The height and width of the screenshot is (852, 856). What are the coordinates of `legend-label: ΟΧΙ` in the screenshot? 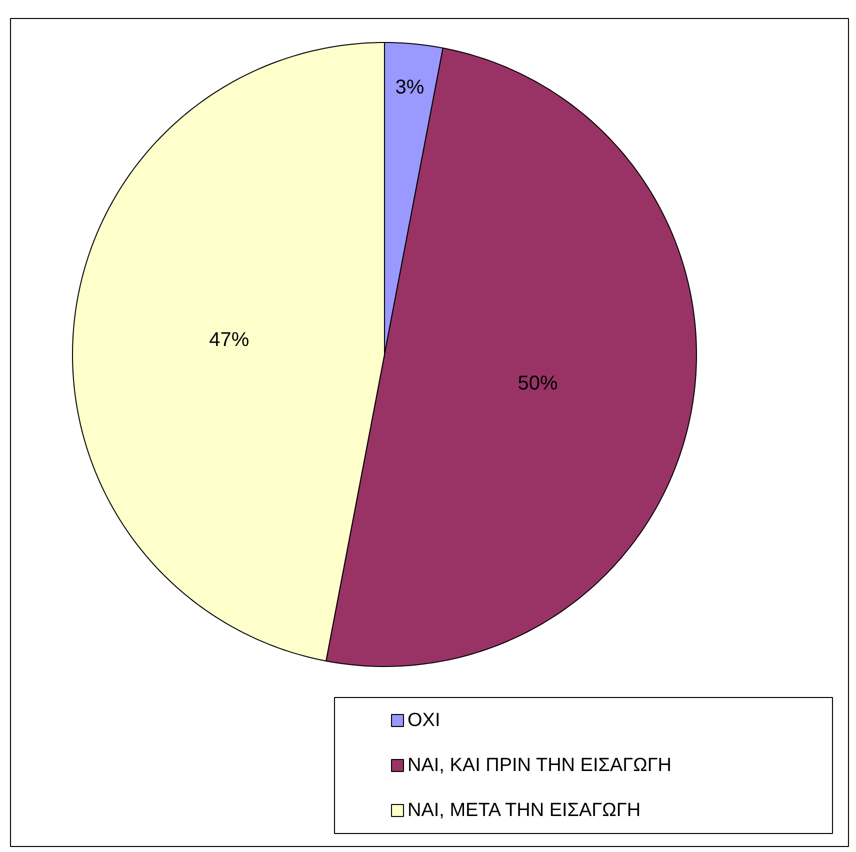 It's located at (424, 720).